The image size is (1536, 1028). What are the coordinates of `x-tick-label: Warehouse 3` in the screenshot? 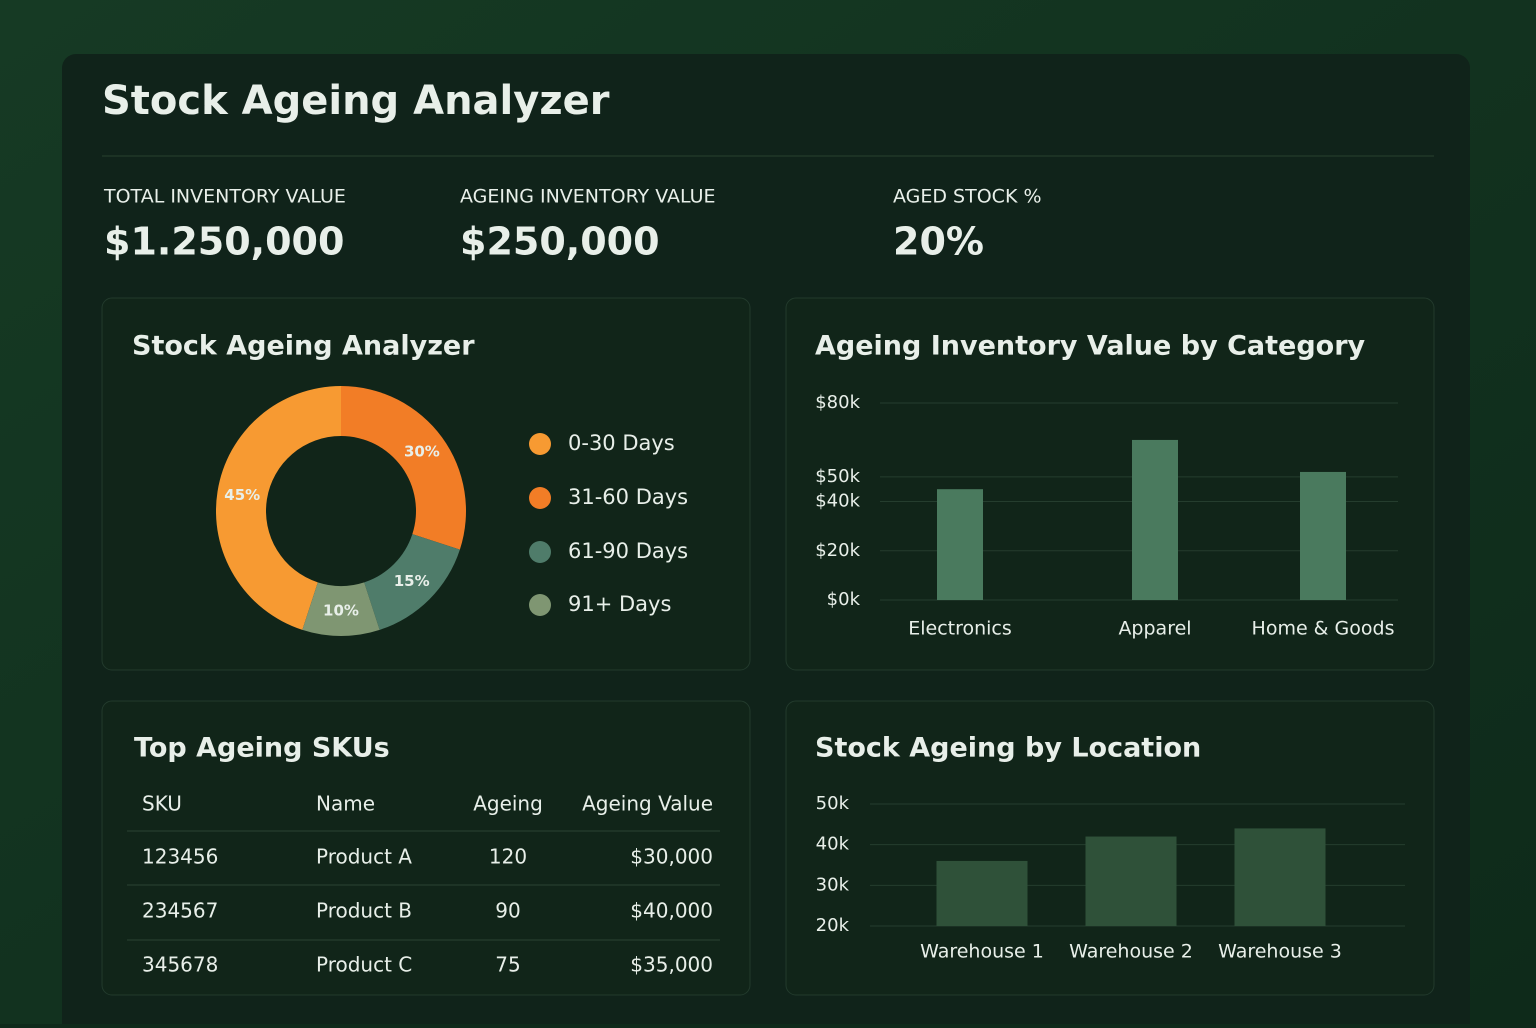 It's located at (1280, 952).